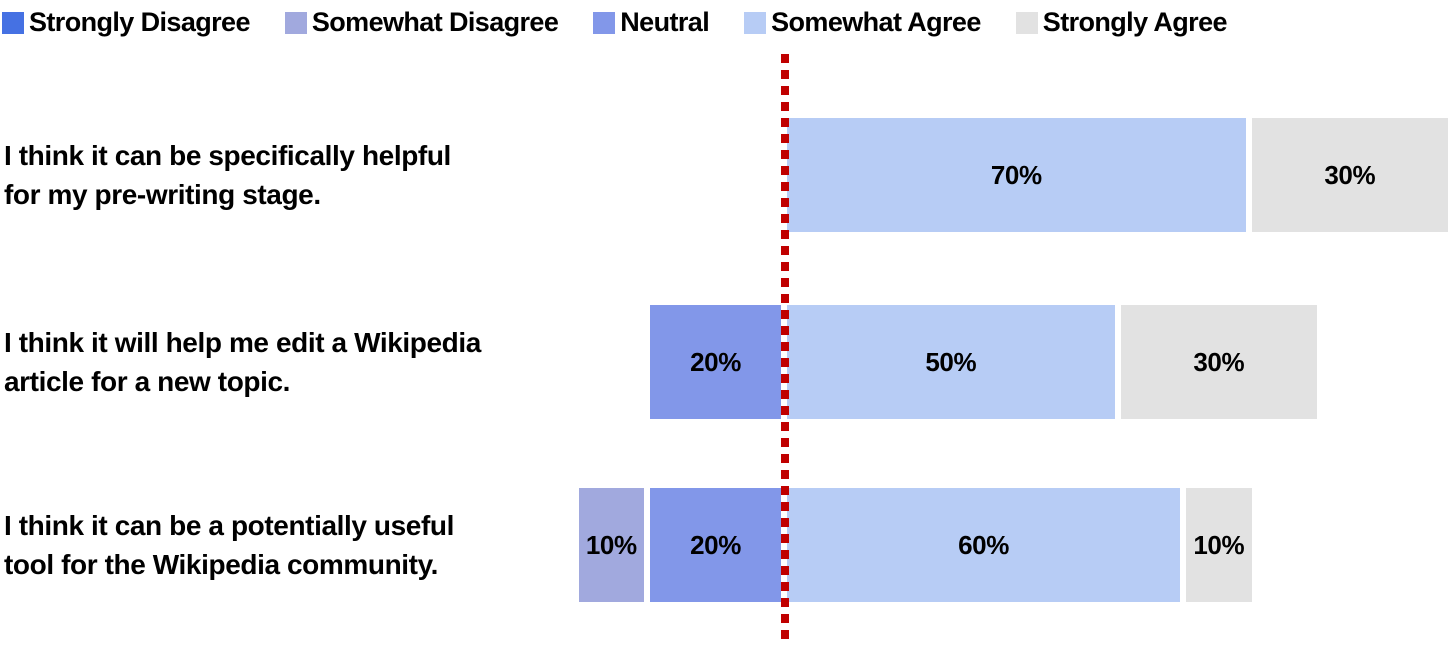 This screenshot has height=645, width=1450. I want to click on bar-segment-somewhat-agree: 50%, so click(951, 362).